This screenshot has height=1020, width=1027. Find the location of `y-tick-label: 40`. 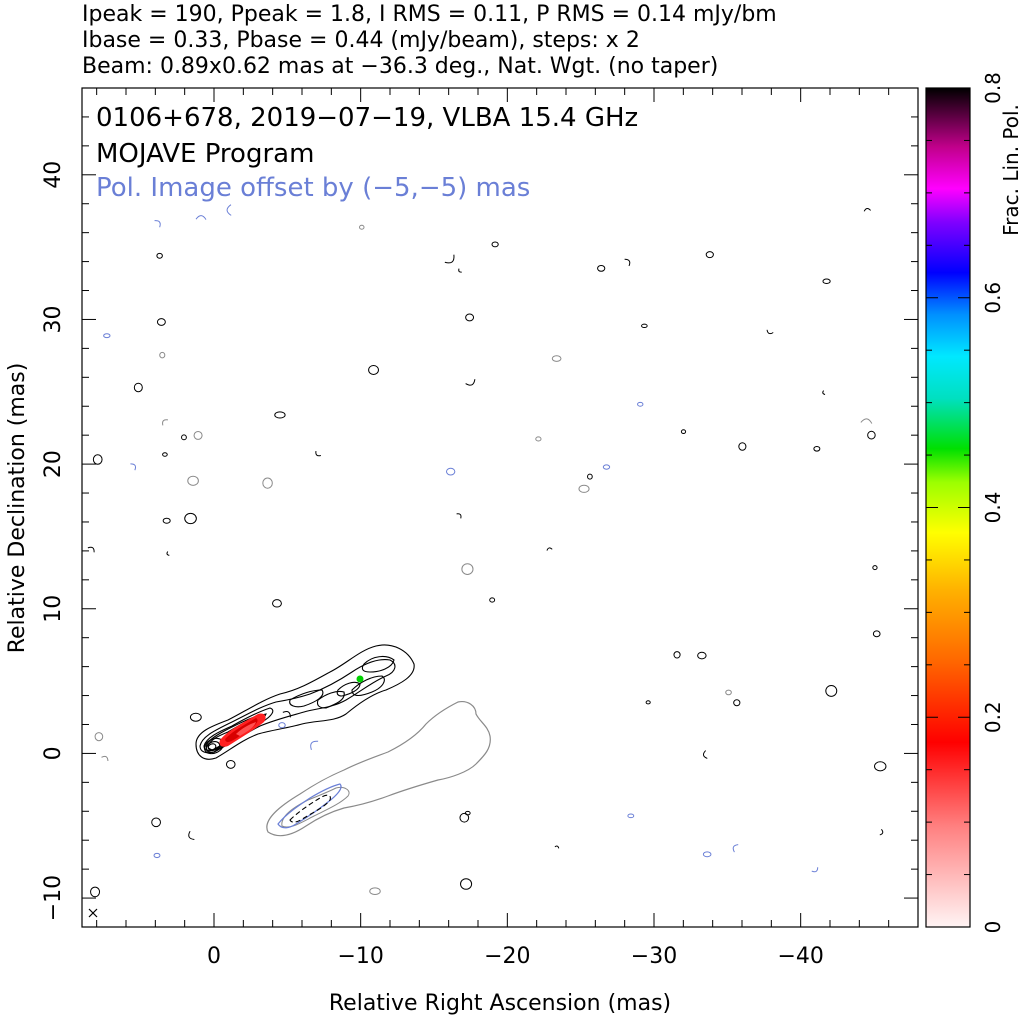

y-tick-label: 40 is located at coordinates (53, 175).